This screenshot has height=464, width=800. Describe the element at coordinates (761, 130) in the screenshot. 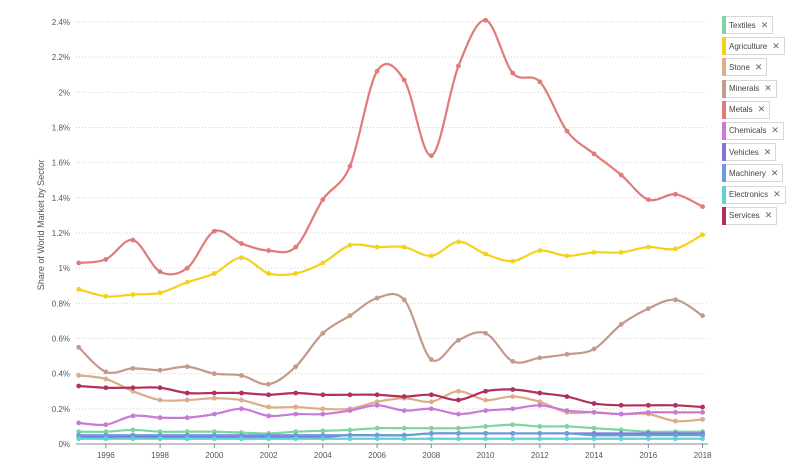

I see `legend-item-chemicals: Chemicals ✕` at that location.